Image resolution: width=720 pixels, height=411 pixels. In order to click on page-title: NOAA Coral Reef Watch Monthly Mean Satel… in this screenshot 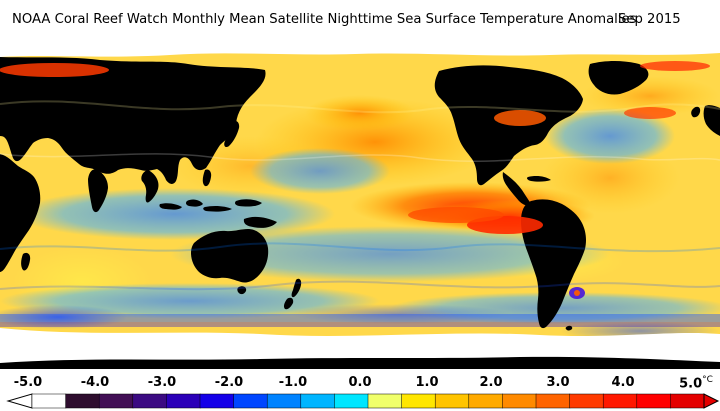, I will do `click(324, 19)`.